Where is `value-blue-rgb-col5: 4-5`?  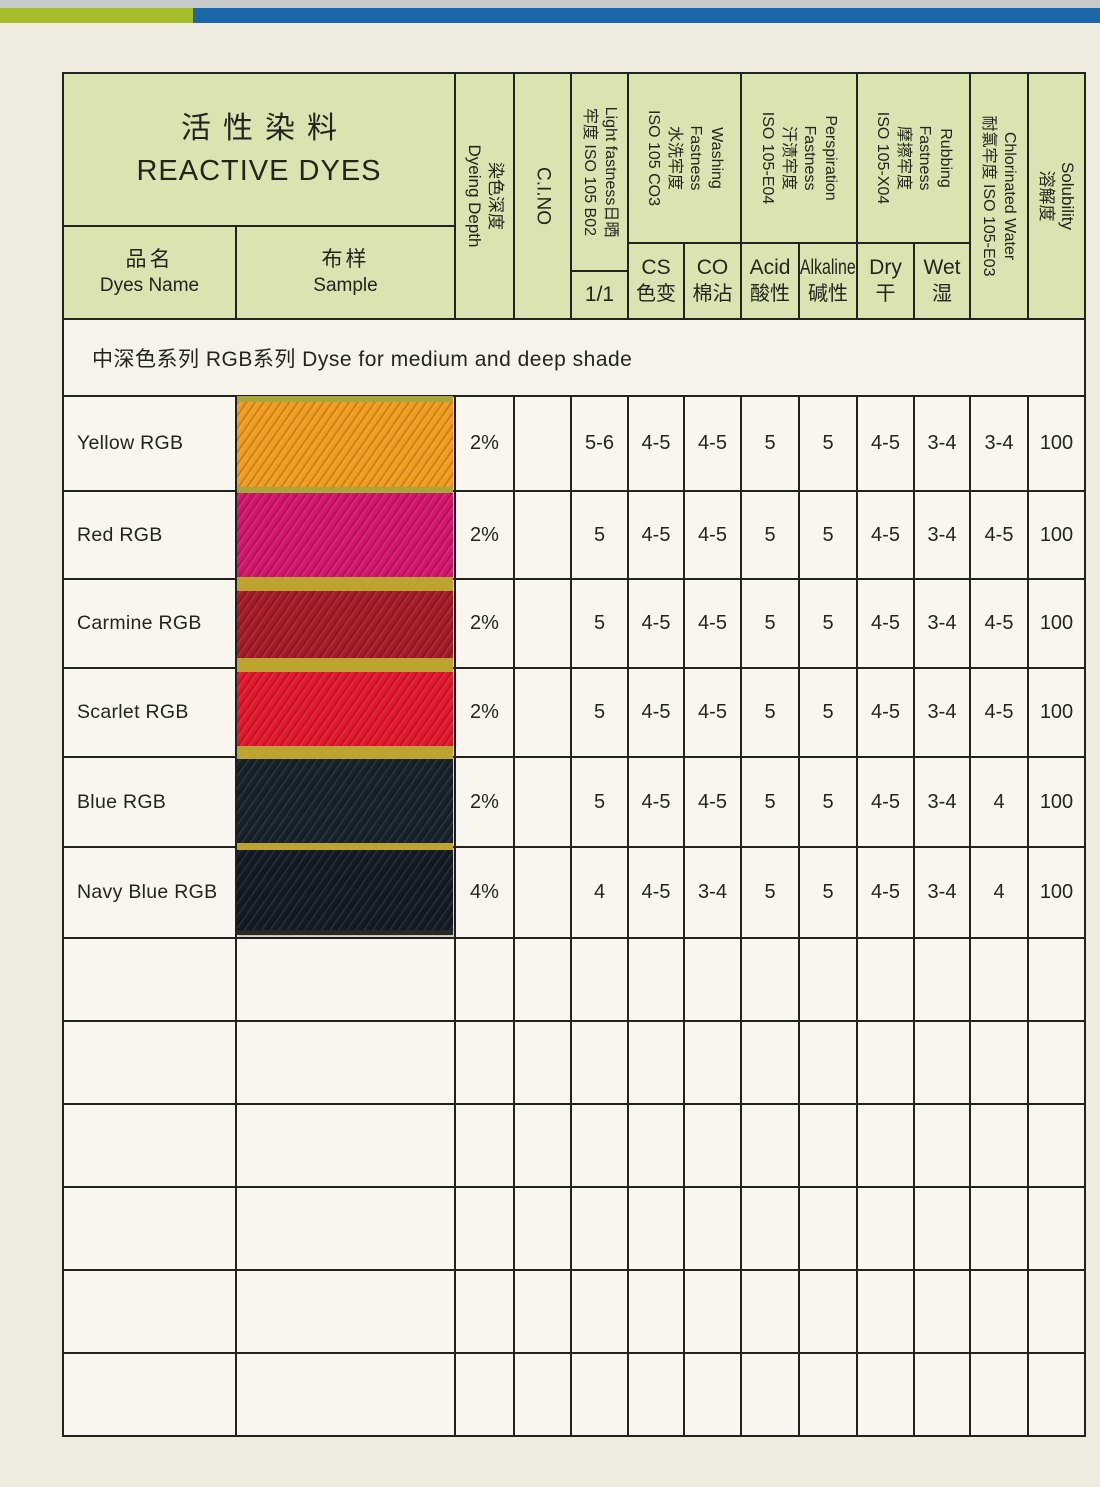
value-blue-rgb-col5: 4-5 is located at coordinates (885, 802).